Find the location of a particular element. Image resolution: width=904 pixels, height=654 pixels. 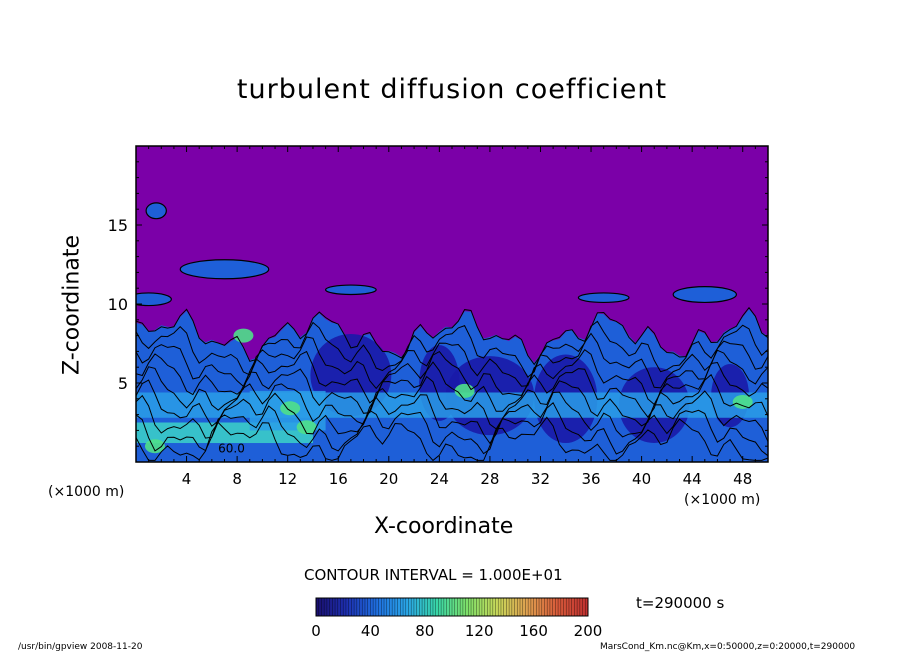

y-tick-label: 10 is located at coordinates (118, 304).